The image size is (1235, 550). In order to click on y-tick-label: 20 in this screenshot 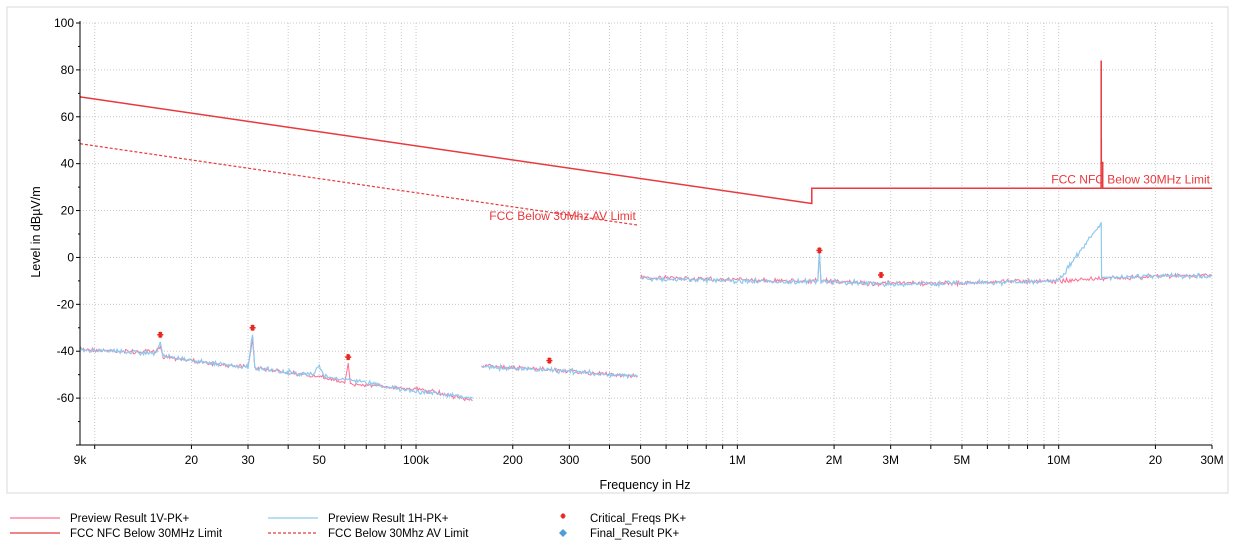, I will do `click(68, 211)`.